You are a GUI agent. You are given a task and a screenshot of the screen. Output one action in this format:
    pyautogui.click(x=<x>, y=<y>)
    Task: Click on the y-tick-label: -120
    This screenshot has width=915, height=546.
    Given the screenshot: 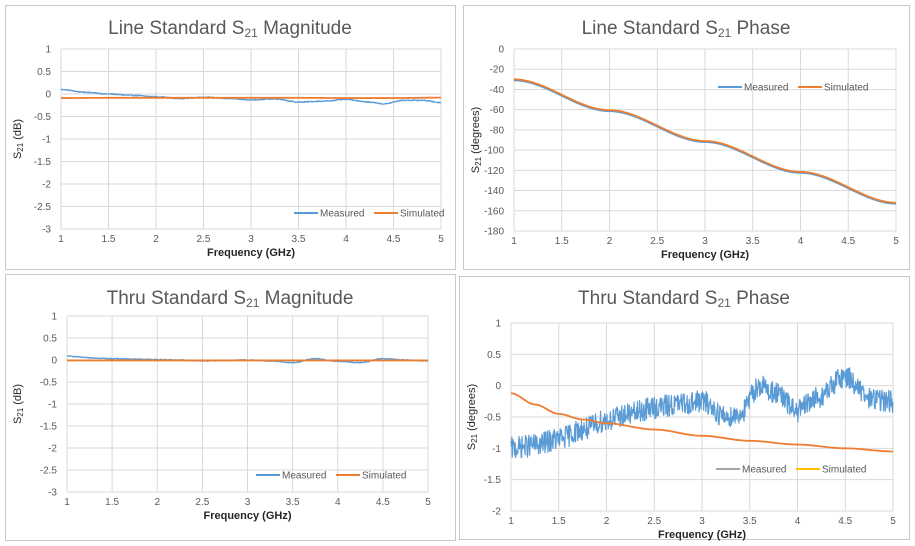 What is the action you would take?
    pyautogui.click(x=494, y=171)
    